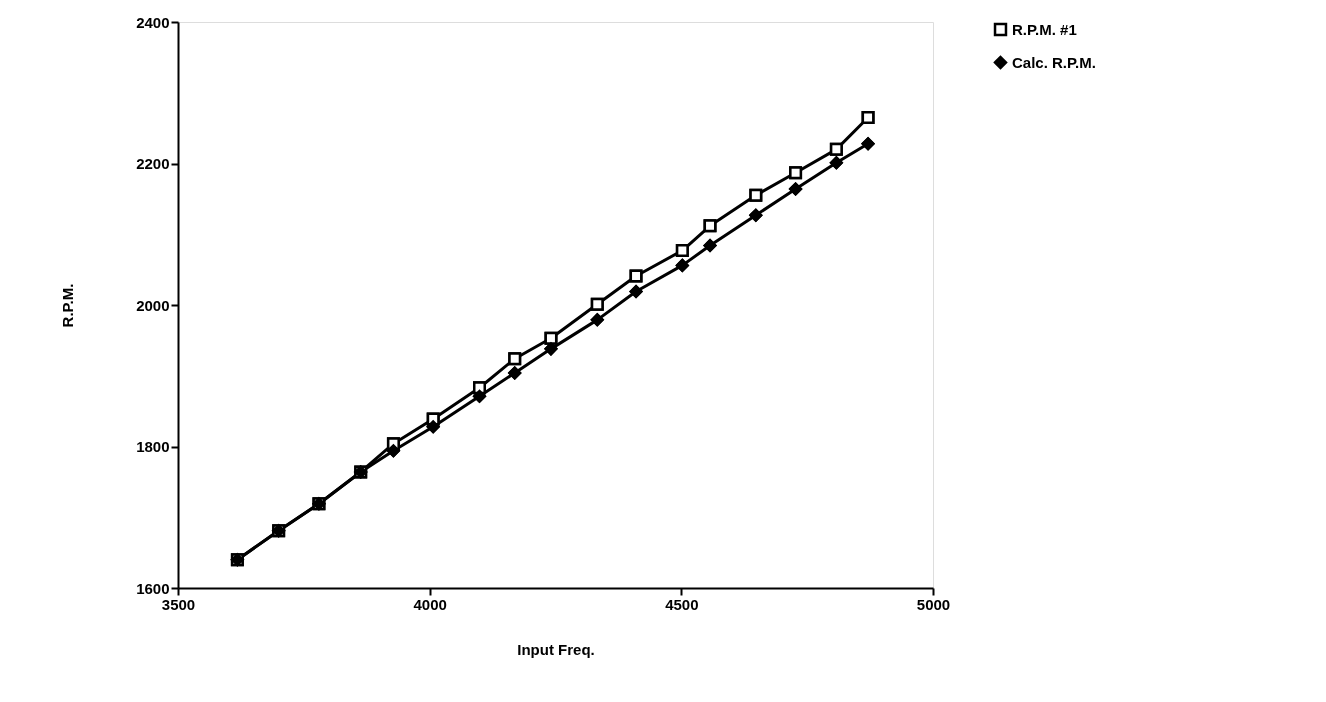  Describe the element at coordinates (153, 446) in the screenshot. I see `y-tick-label: 1800` at that location.